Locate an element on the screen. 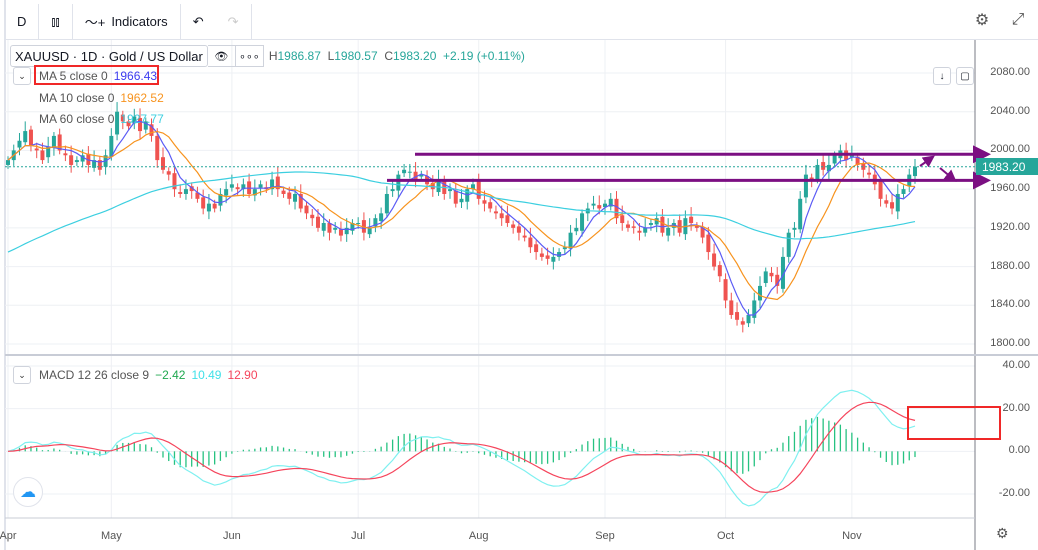  price-tick-label: 1920.00 is located at coordinates (1010, 226).